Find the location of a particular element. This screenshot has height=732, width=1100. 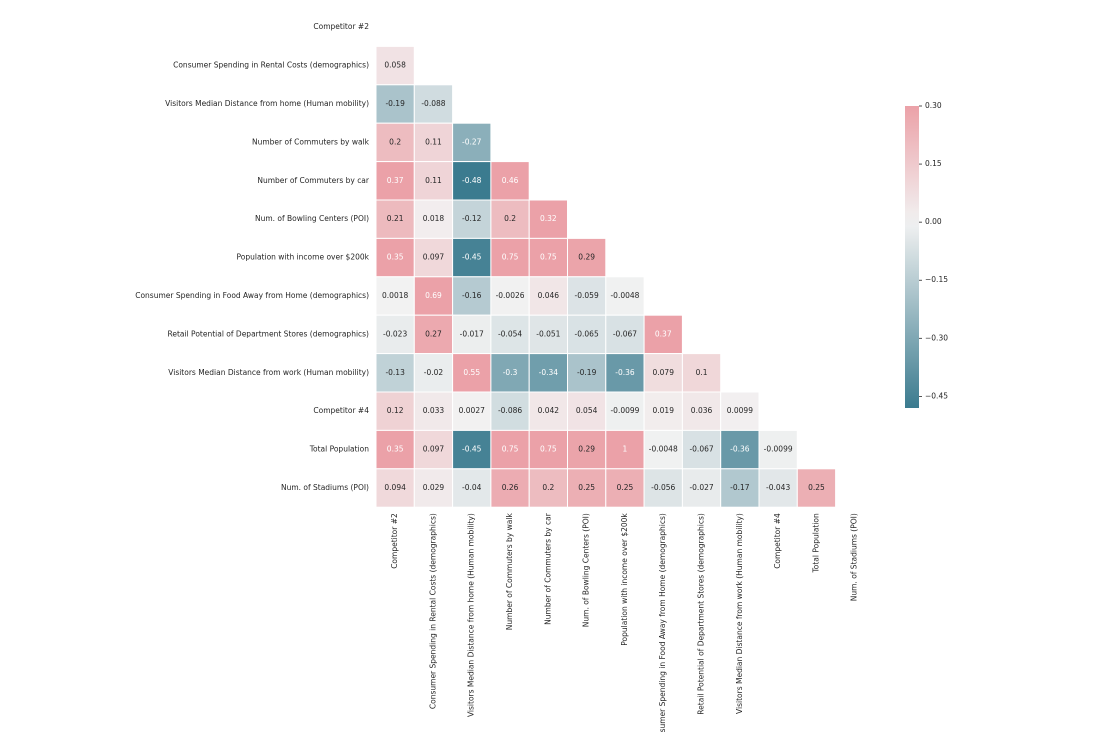

cell-label: 0.12 is located at coordinates (395, 410).